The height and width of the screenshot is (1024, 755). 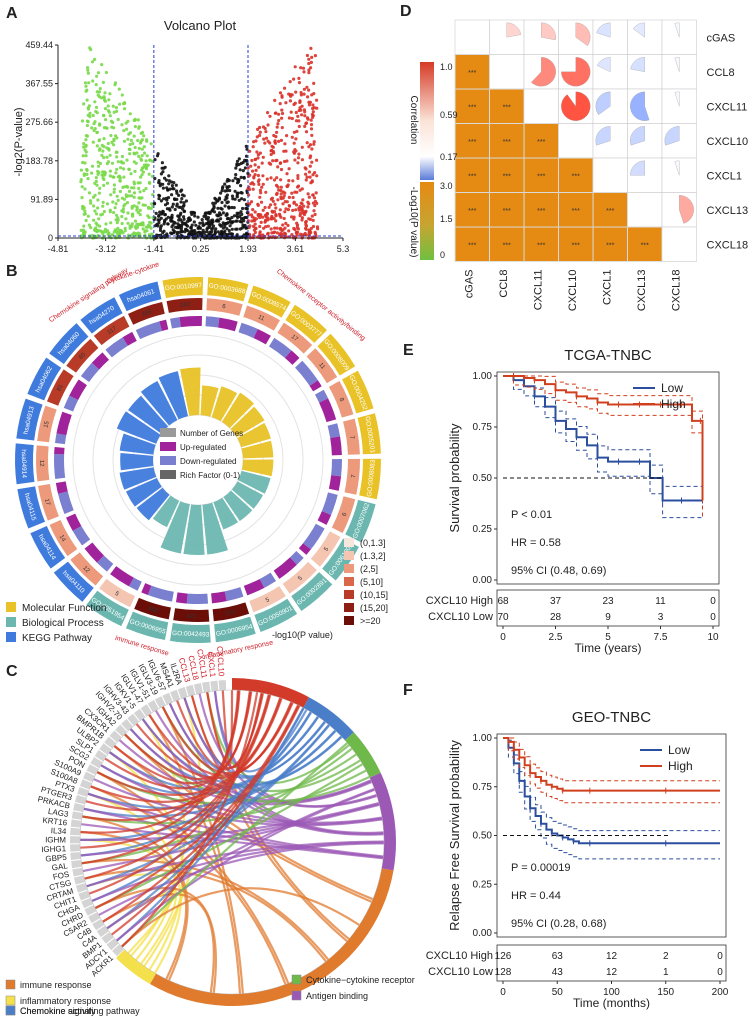 I want to click on heatmap-cell, so click(x=472, y=37).